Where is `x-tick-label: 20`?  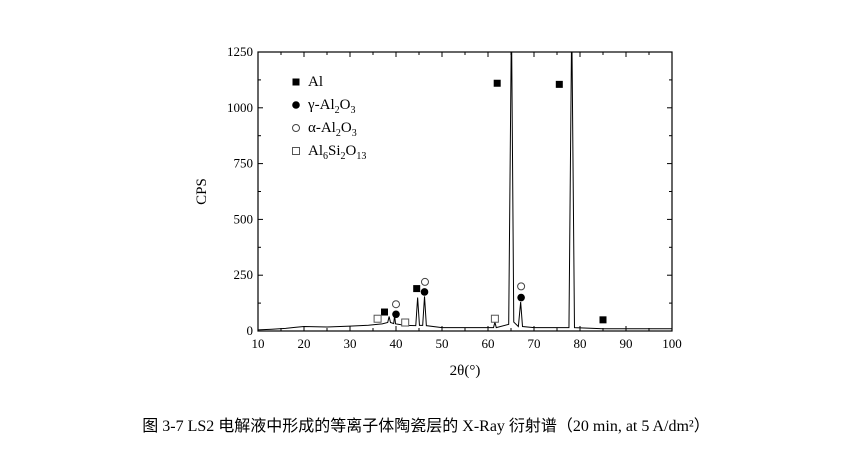 x-tick-label: 20 is located at coordinates (304, 343).